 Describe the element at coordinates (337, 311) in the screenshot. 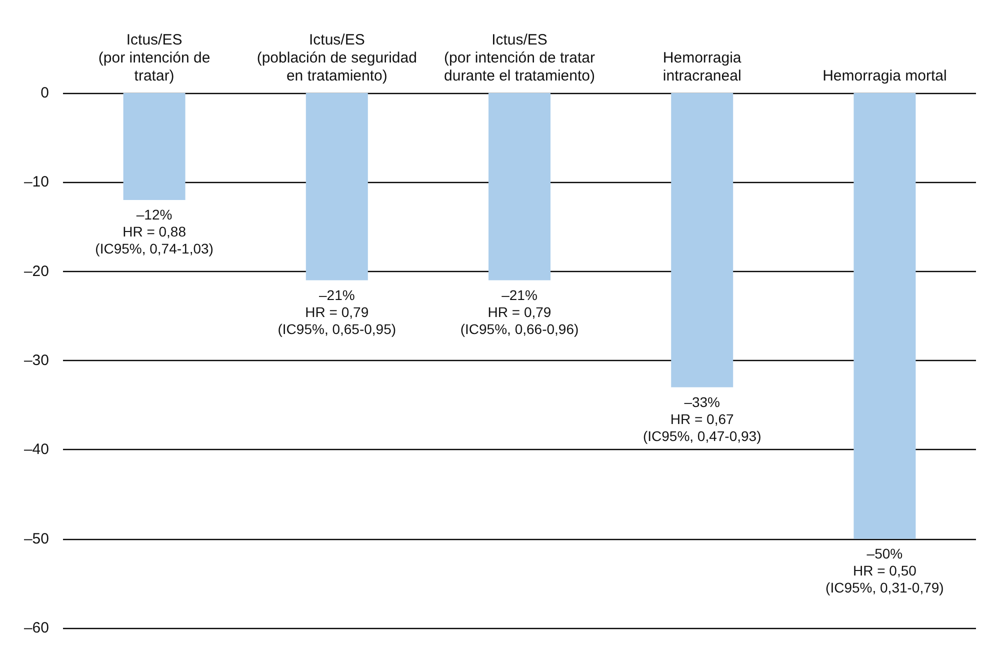

I see `data-label: –21% HR = 0,79 (IC95%, 0,65-0,95)` at that location.